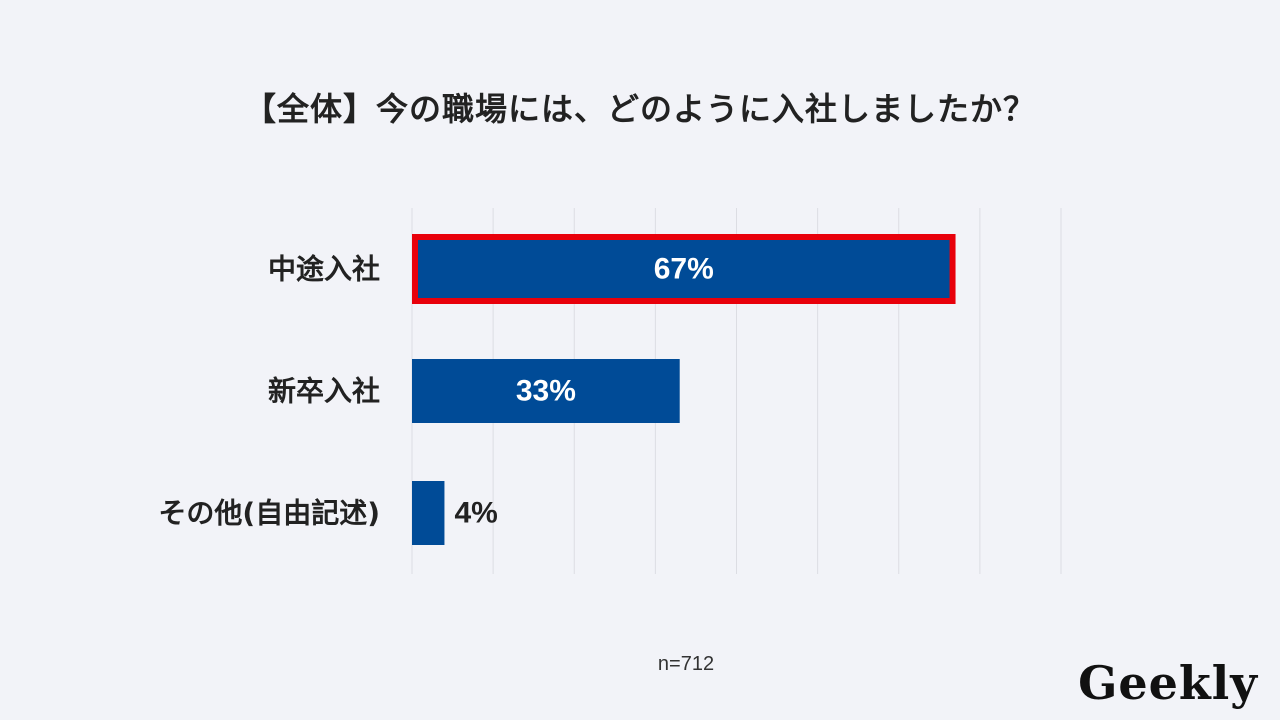 This screenshot has width=1280, height=720. What do you see at coordinates (269, 513) in the screenshot?
I see `category-label: その他(自由記述)` at bounding box center [269, 513].